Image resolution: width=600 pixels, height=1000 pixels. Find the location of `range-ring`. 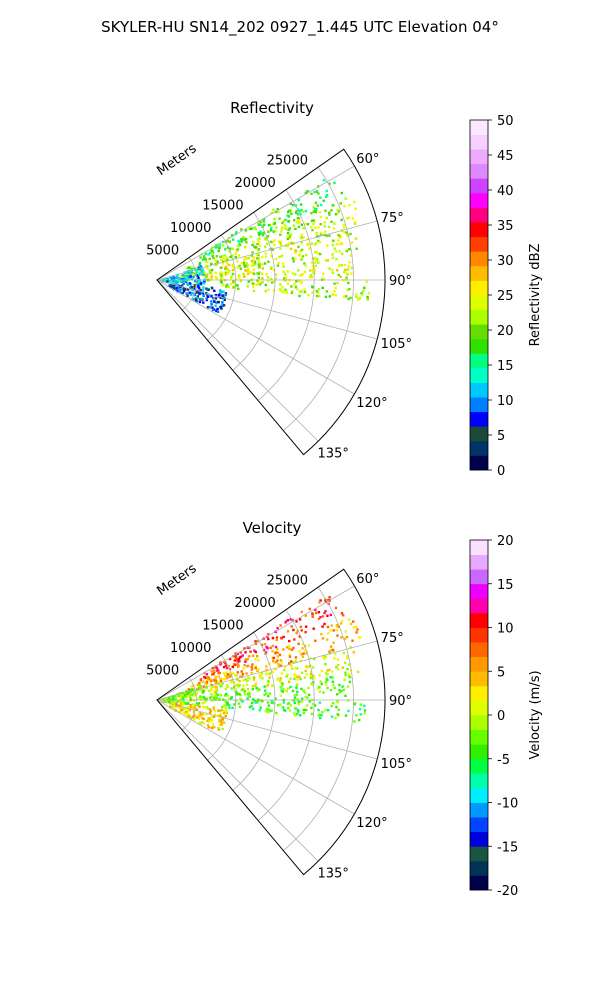

range-ring is located at coordinates (189, 704).